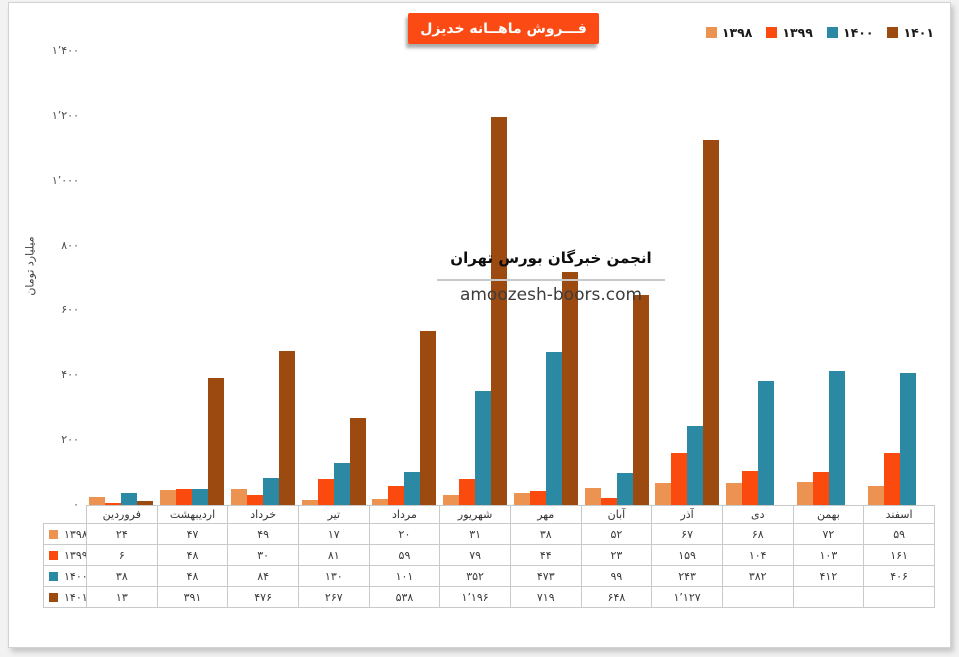  Describe the element at coordinates (263, 597) in the screenshot. I see `value-cell: ۴۷۶` at that location.